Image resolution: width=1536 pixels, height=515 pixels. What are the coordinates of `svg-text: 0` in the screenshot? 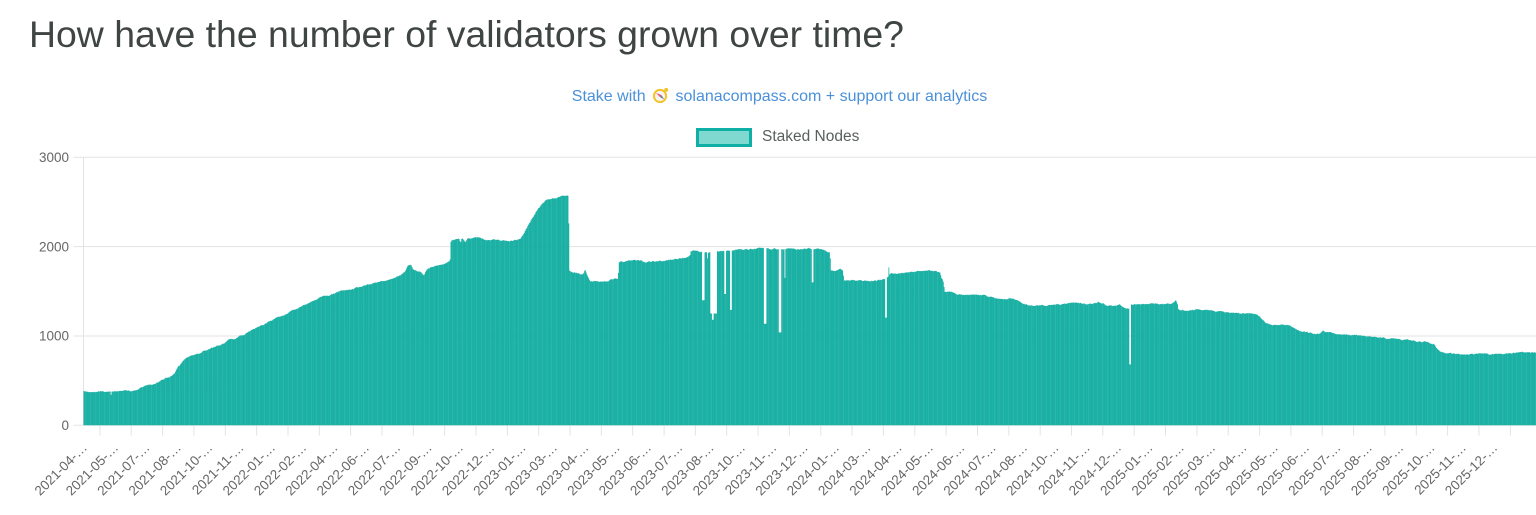 It's located at (65, 425).